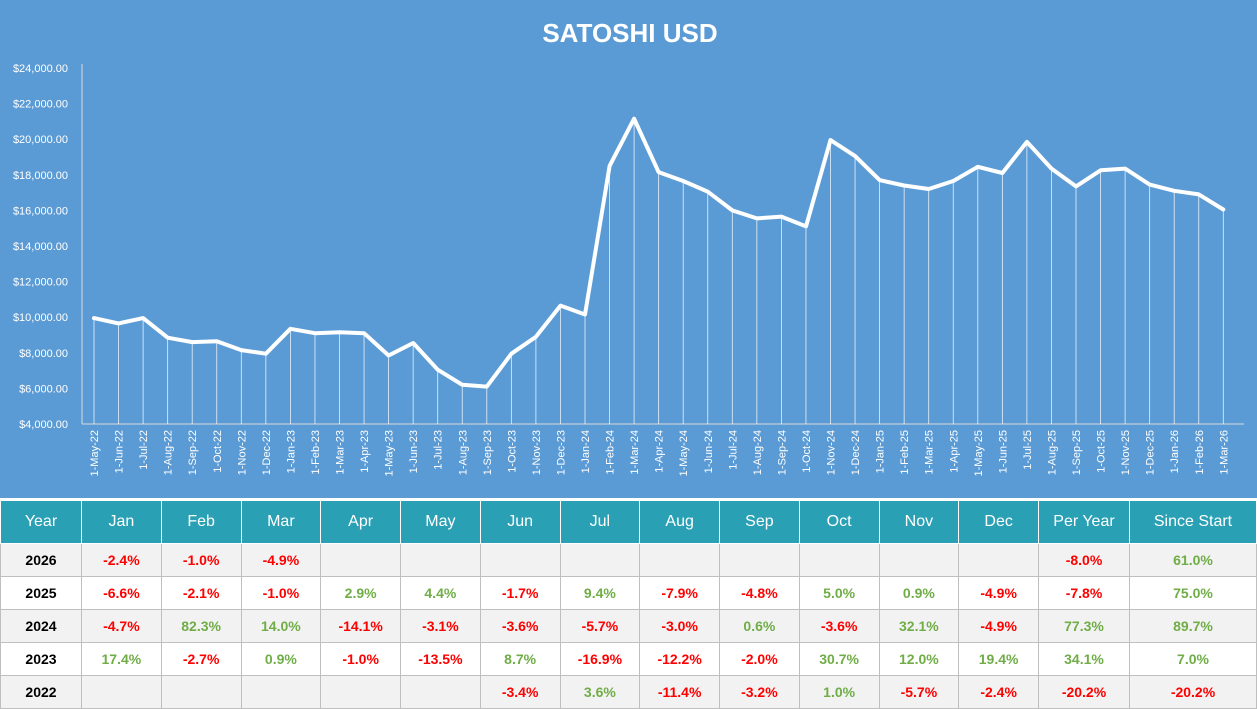  I want to click on x-tick-label: 1-Sep-24, so click(782, 452).